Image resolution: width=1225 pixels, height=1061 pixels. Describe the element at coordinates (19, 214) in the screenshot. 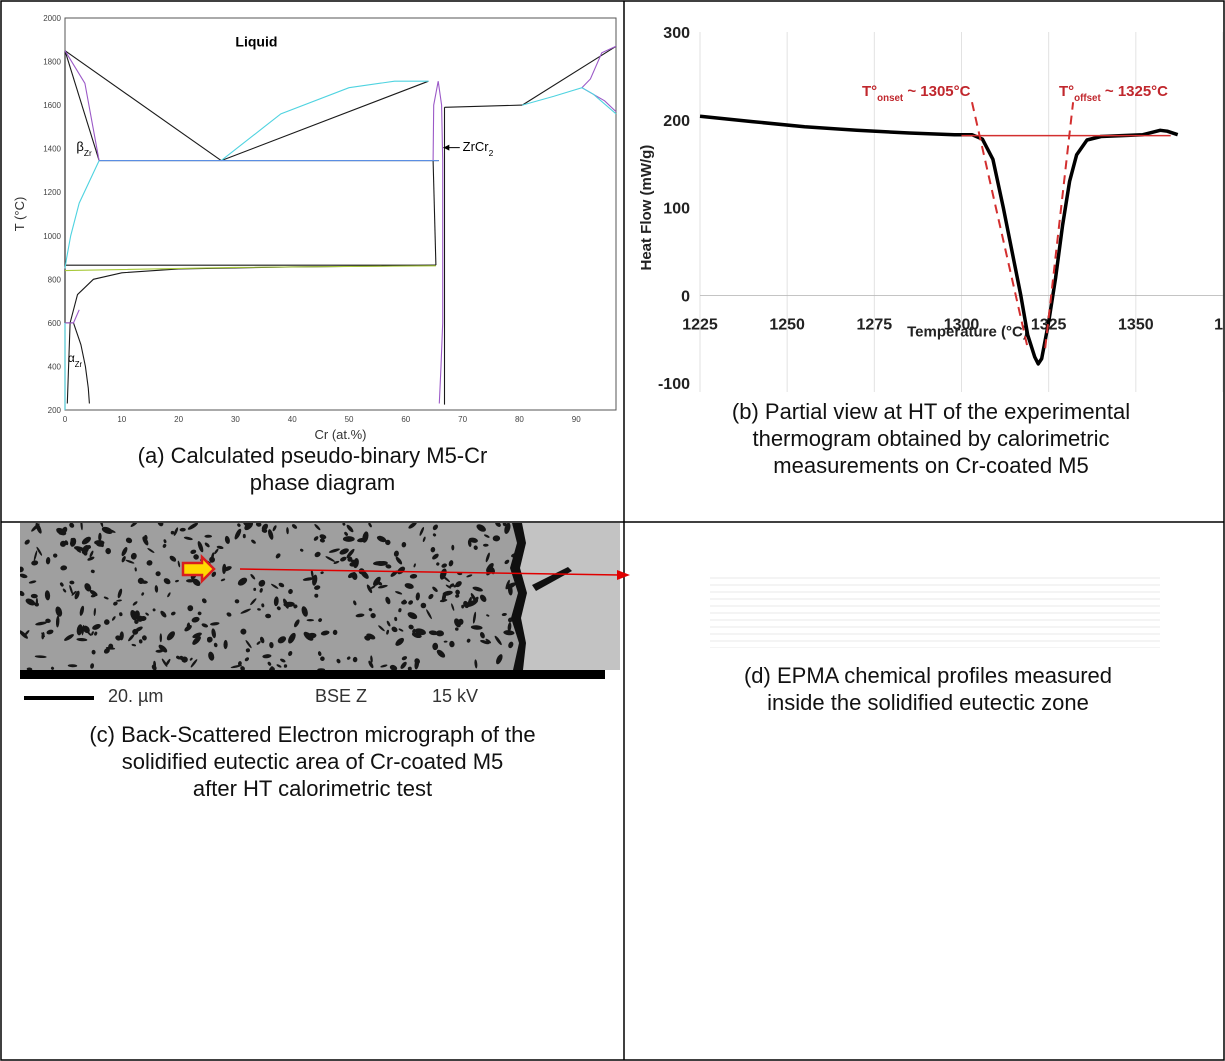

I see `y-axis-label: T (°C)` at that location.